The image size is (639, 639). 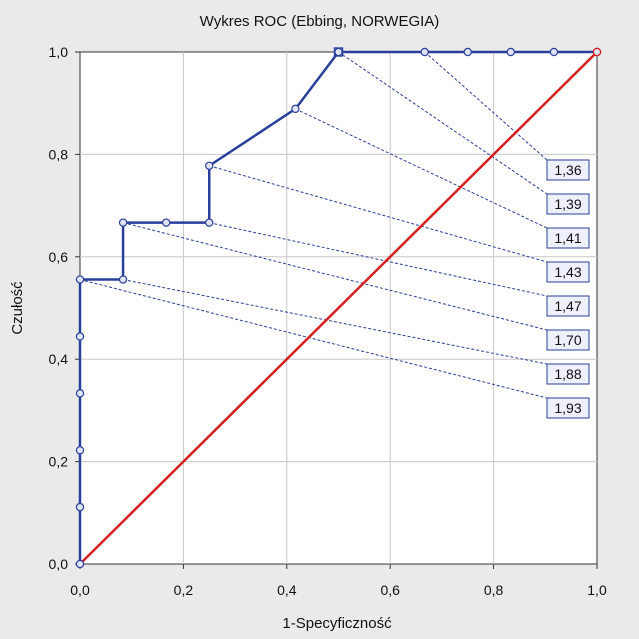 I want to click on cutoff-label: 1,47, so click(x=567, y=306).